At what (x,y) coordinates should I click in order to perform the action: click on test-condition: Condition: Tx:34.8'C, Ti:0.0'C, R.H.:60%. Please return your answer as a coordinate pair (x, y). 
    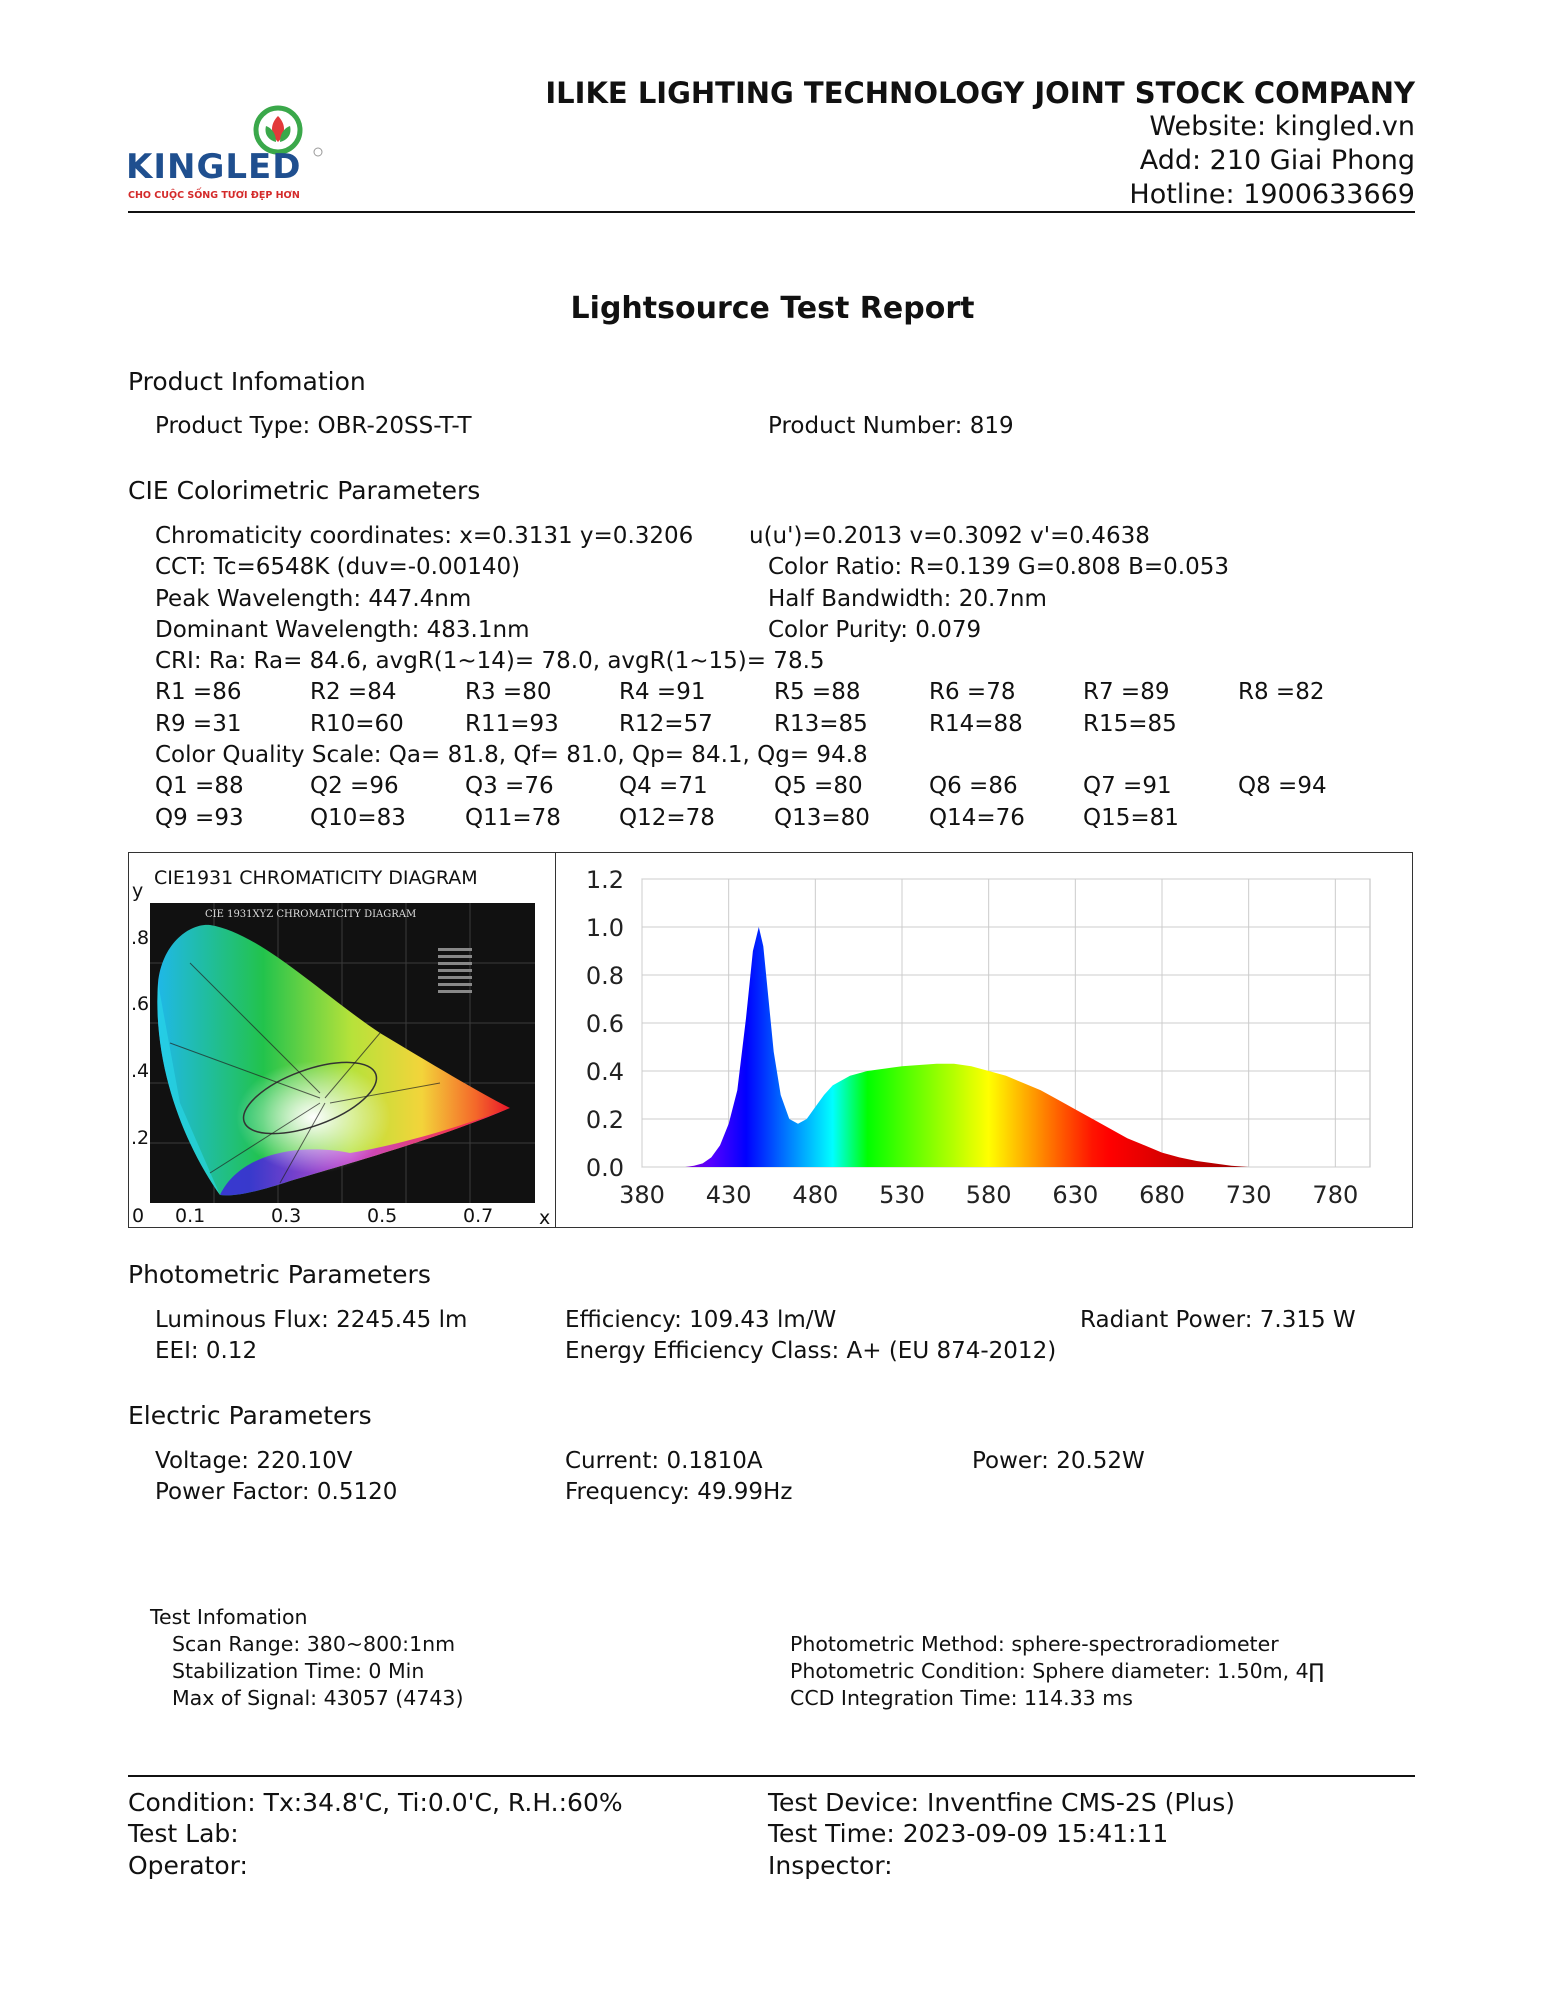
    Looking at the image, I should click on (375, 1802).